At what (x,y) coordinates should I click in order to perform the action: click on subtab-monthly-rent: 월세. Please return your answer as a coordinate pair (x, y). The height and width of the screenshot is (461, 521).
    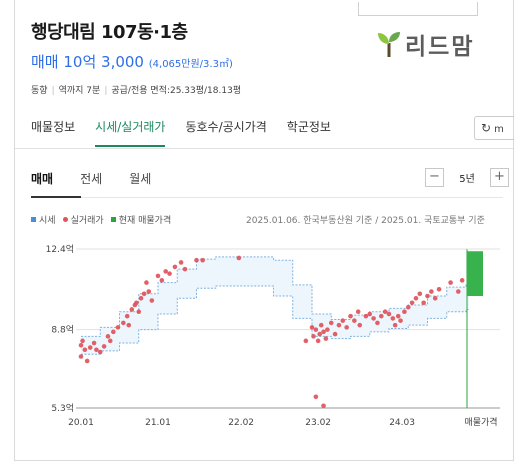
    Looking at the image, I should click on (140, 179).